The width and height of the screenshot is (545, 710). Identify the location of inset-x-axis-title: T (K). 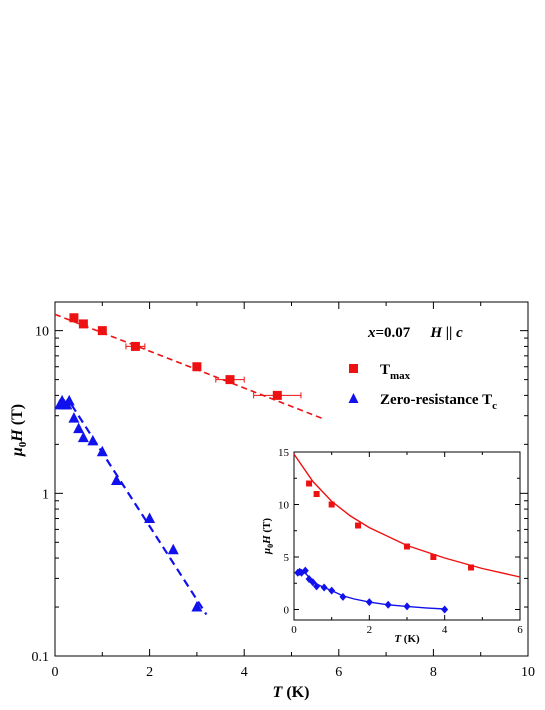
(407, 639).